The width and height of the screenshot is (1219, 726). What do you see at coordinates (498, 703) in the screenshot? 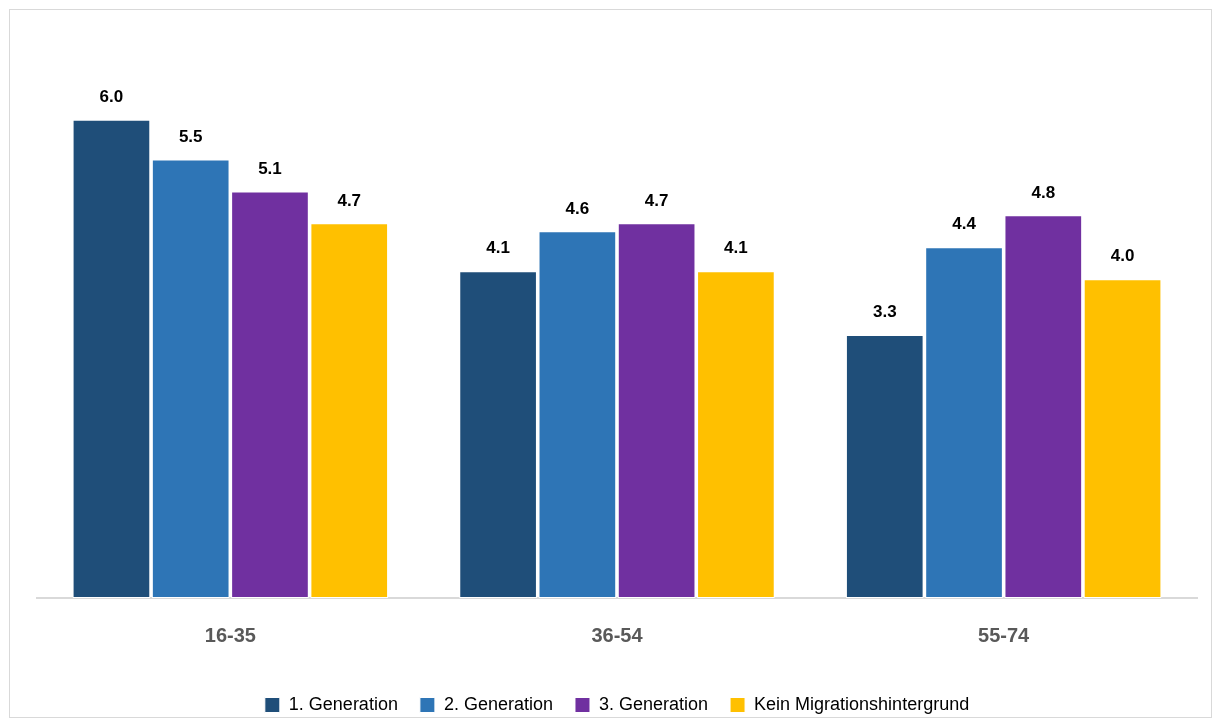
I see `legend-label: 2. Generation` at bounding box center [498, 703].